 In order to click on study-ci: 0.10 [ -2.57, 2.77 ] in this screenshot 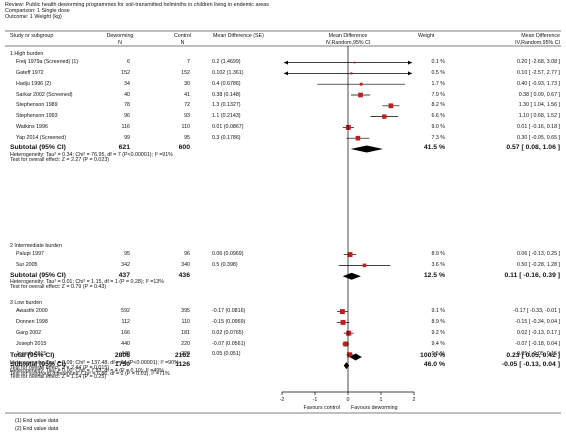, I will do `click(538, 72)`.